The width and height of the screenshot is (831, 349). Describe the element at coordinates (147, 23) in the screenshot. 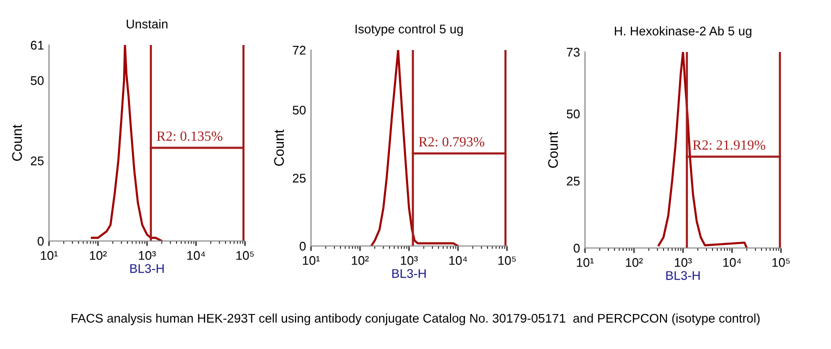

I see `chart-title: Unstain` at that location.